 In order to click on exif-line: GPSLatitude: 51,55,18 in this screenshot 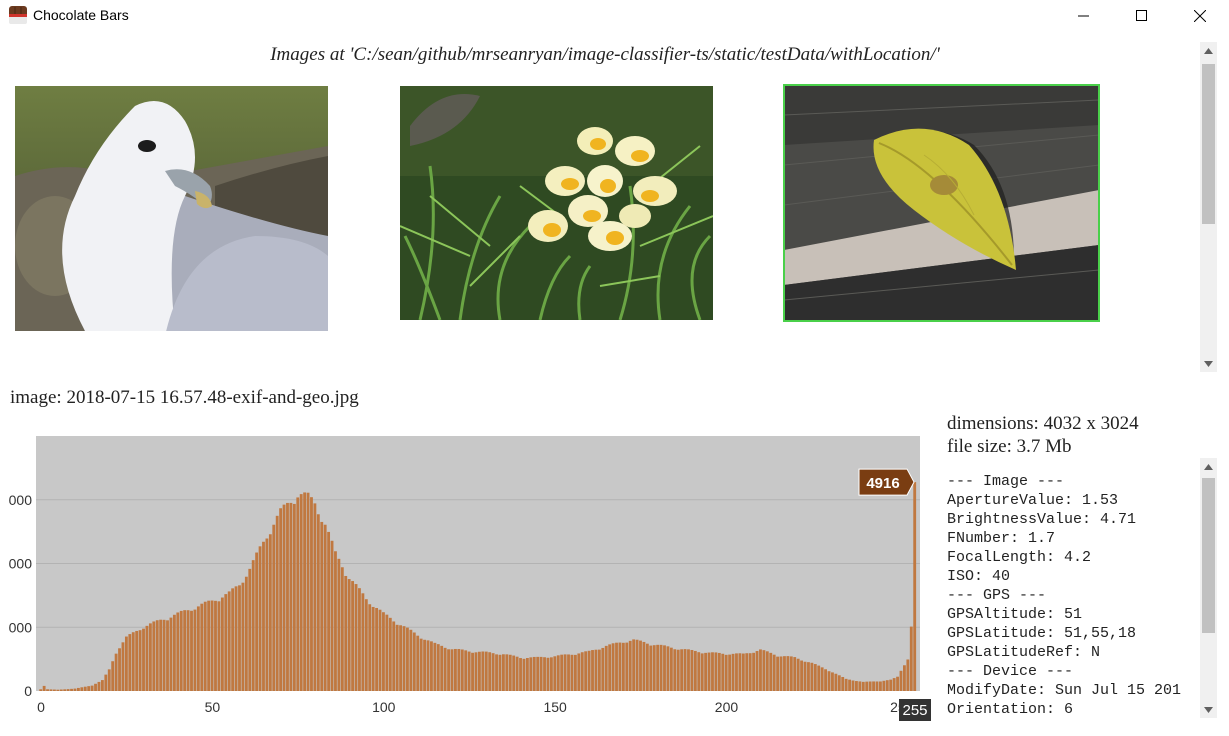, I will do `click(1042, 633)`.